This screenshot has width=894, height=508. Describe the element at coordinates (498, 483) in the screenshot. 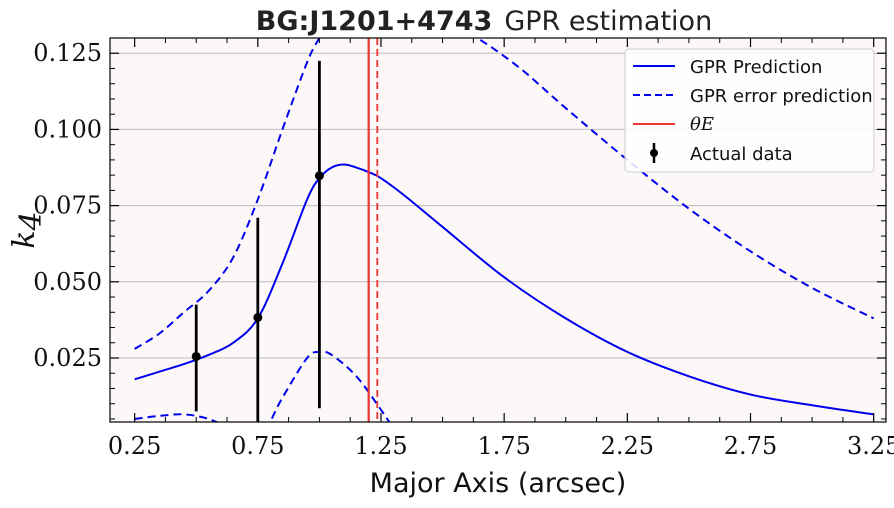

I see `x-axis-label: Major Axis (arcsec)` at that location.